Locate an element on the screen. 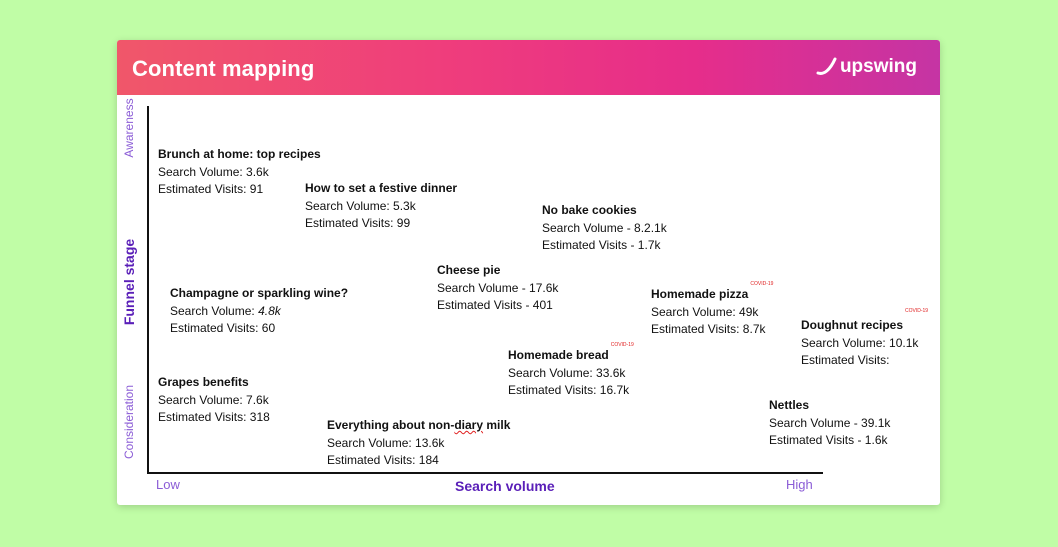  item-volume: Search Volume - 8.2.1k is located at coordinates (604, 227).